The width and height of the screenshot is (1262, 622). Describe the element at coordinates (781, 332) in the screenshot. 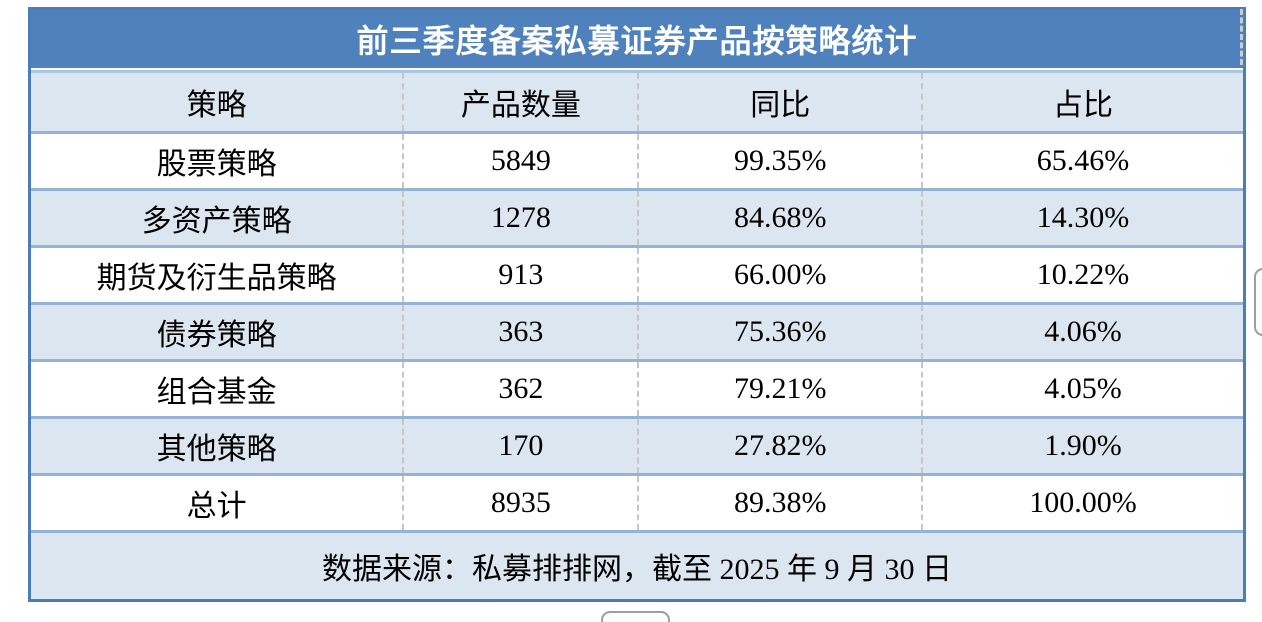

I see `cell-yoy: 75.36%` at that location.